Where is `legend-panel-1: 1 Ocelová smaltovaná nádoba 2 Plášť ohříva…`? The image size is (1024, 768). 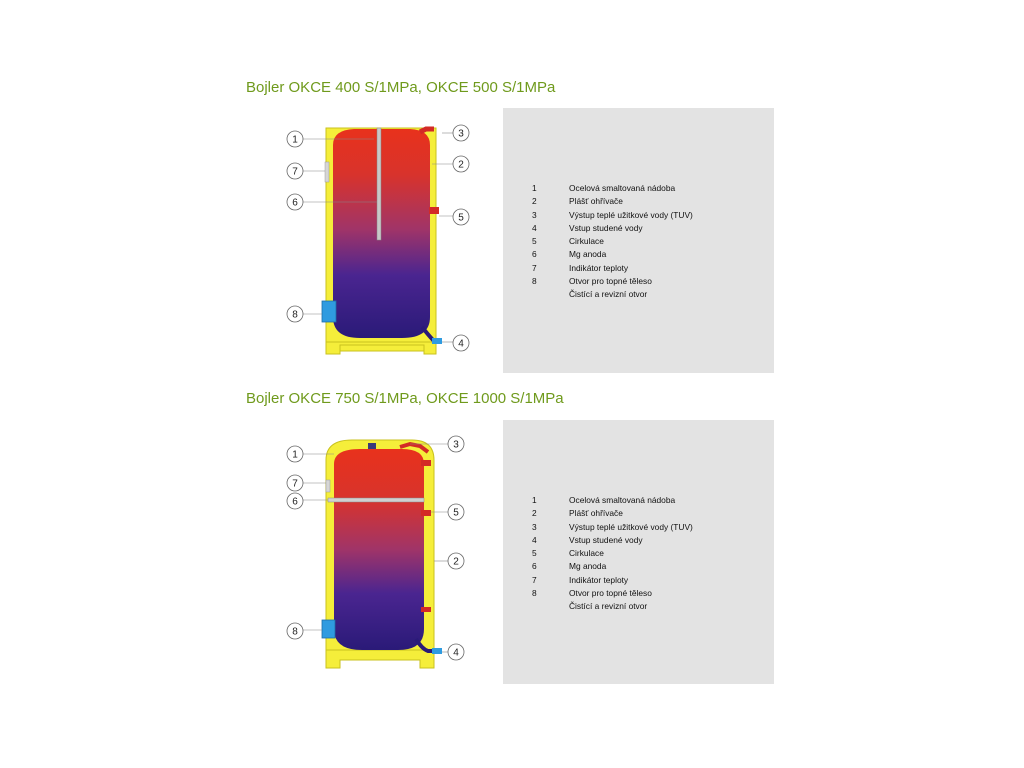
legend-panel-1: 1 Ocelová smaltovaná nádoba 2 Plášť ohříva… is located at coordinates (638, 240).